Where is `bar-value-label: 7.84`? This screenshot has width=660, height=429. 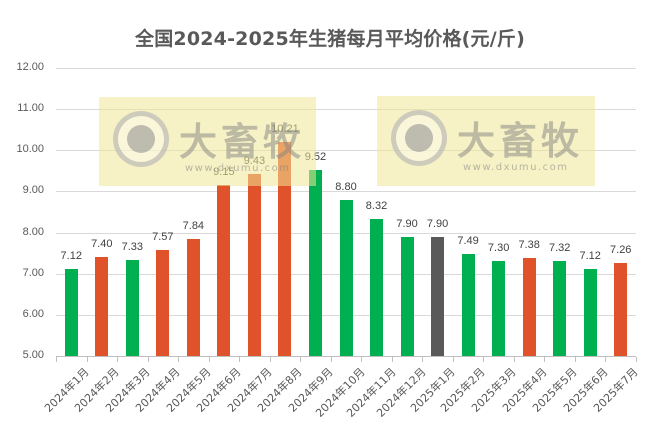
bar-value-label: 7.84 is located at coordinates (193, 226).